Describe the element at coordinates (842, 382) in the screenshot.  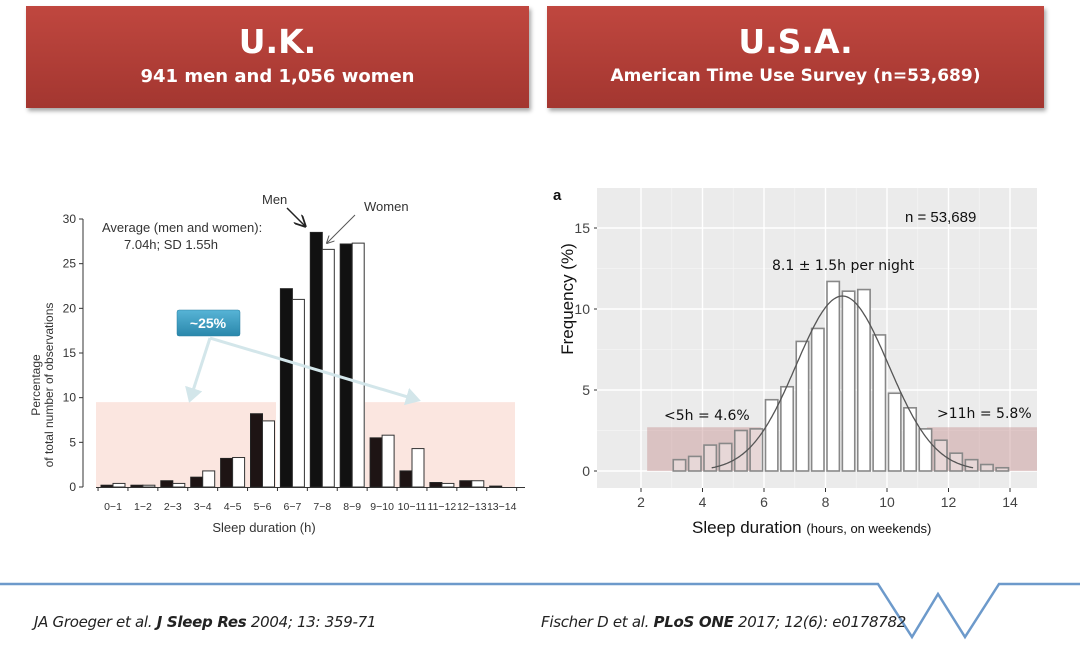
I see `normal-fit-curve` at that location.